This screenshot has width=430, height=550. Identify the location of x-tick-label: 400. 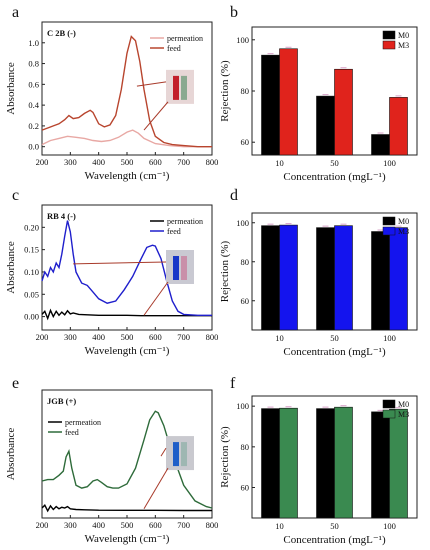
(98, 162).